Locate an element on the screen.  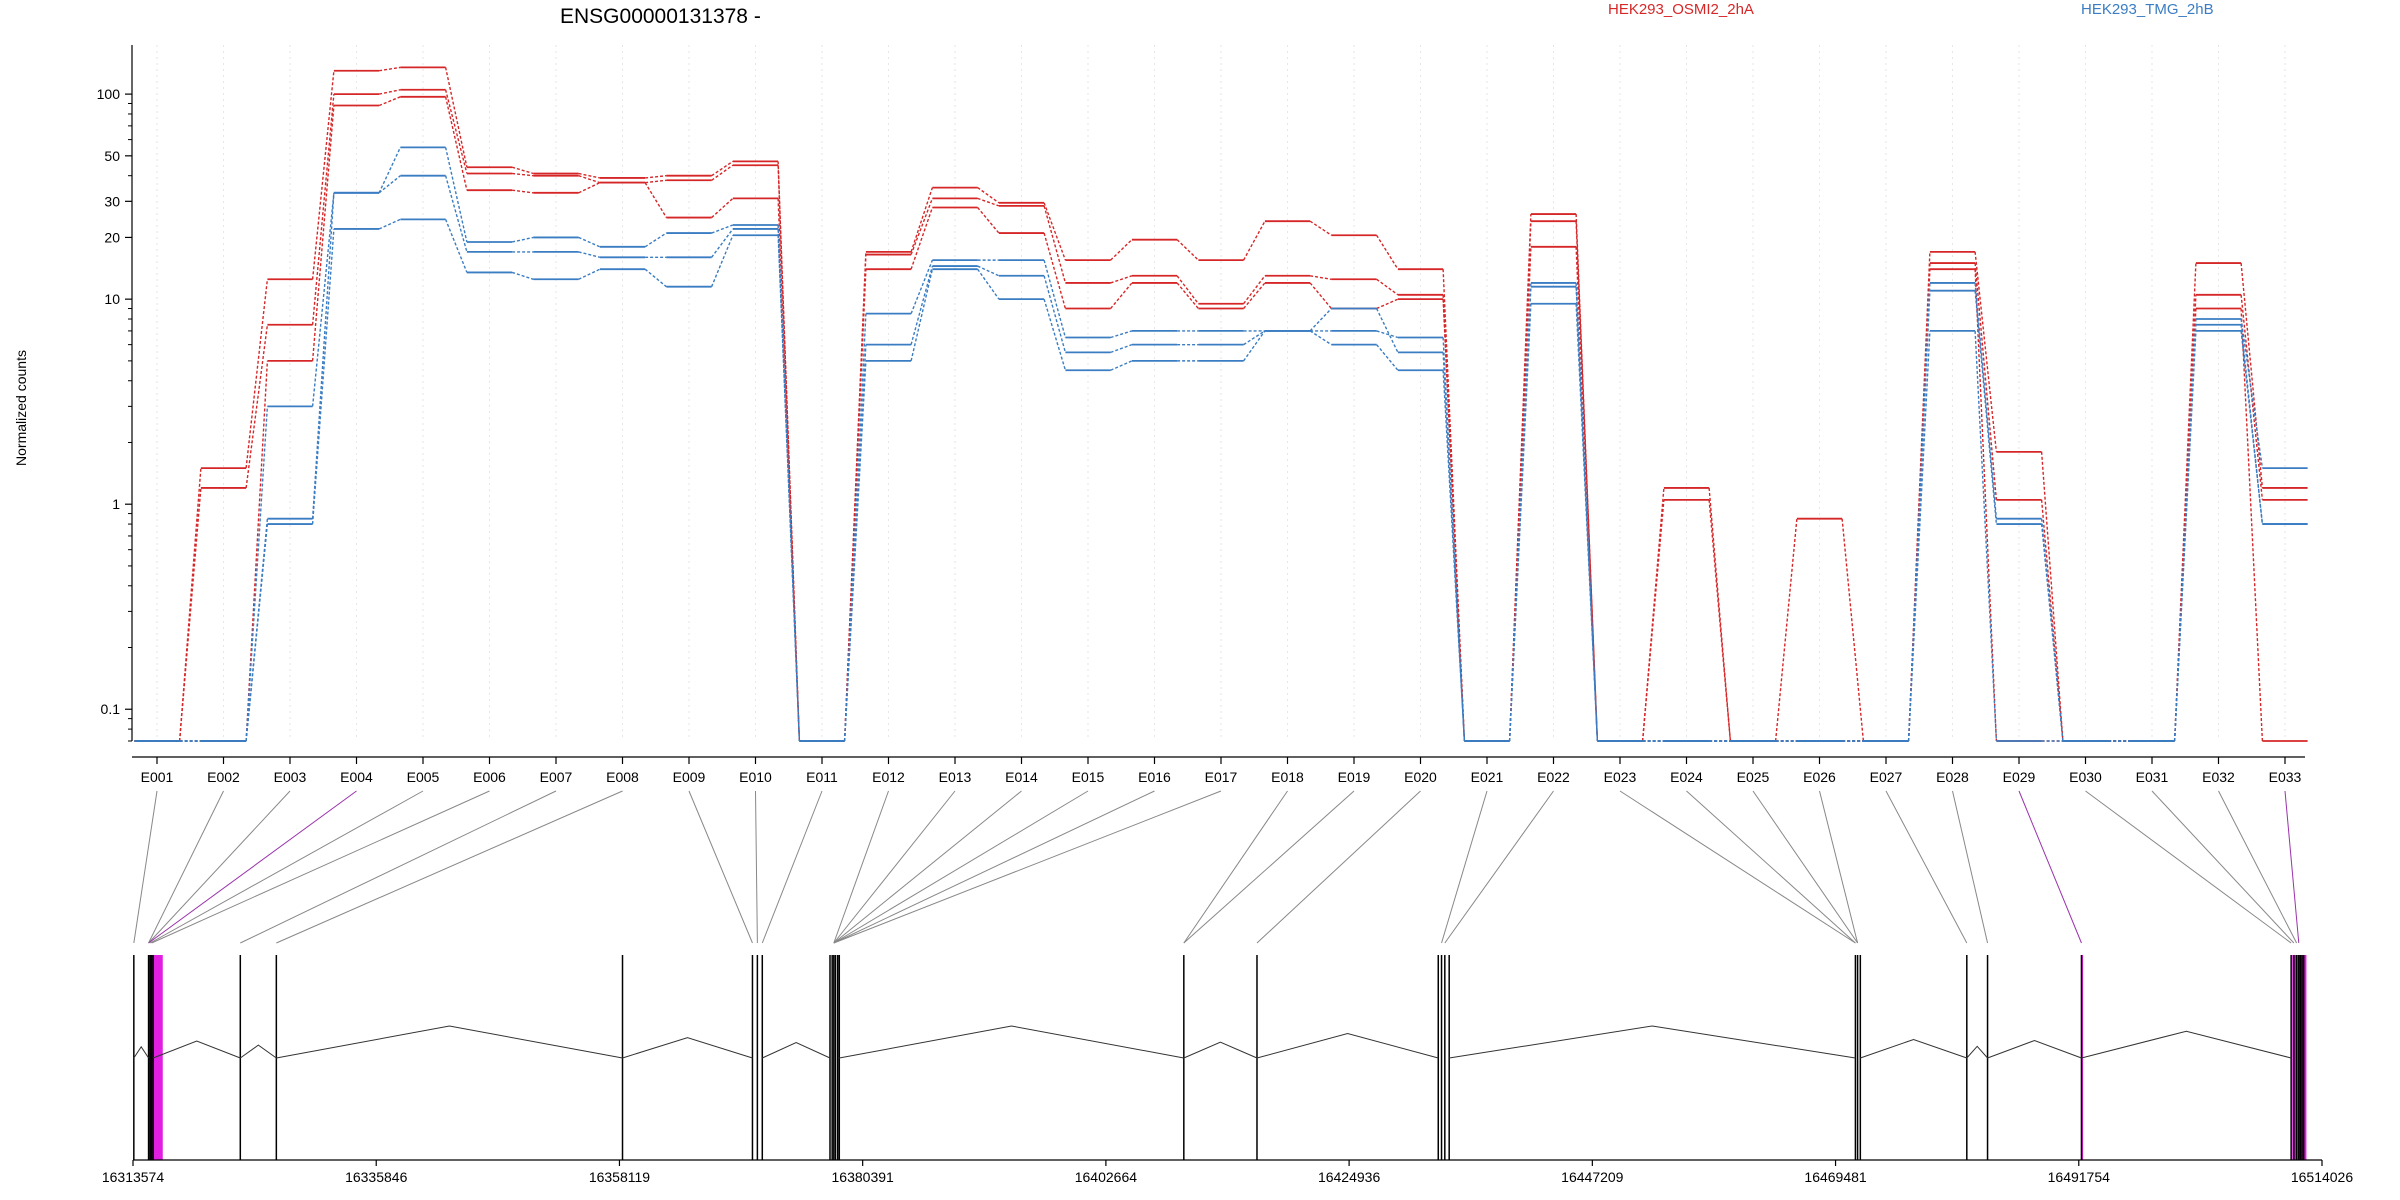
connector-E012 is located at coordinates (861, 867).